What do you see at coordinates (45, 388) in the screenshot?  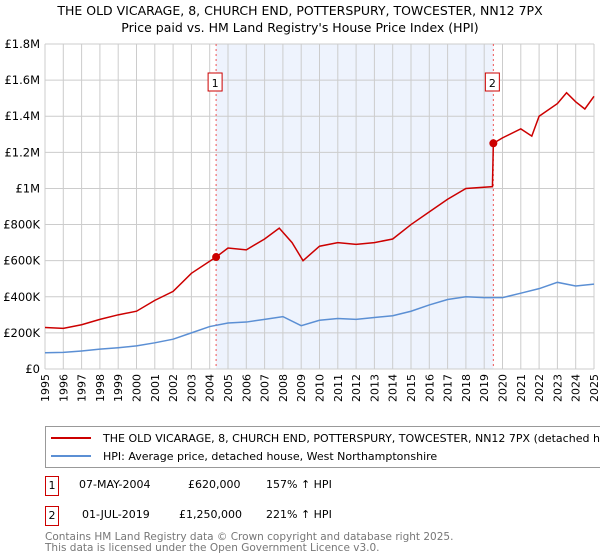 I see `x-tick-label: 1995` at bounding box center [45, 388].